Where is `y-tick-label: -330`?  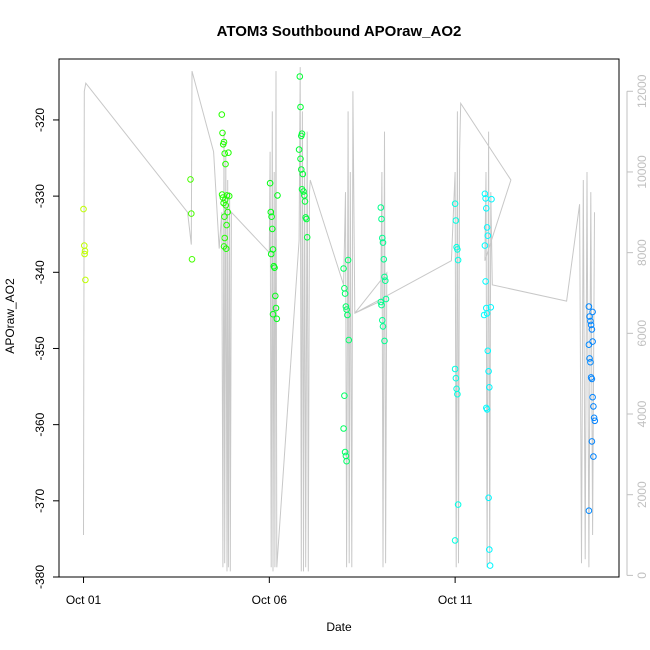 y-tick-label: -330 is located at coordinates (40, 196).